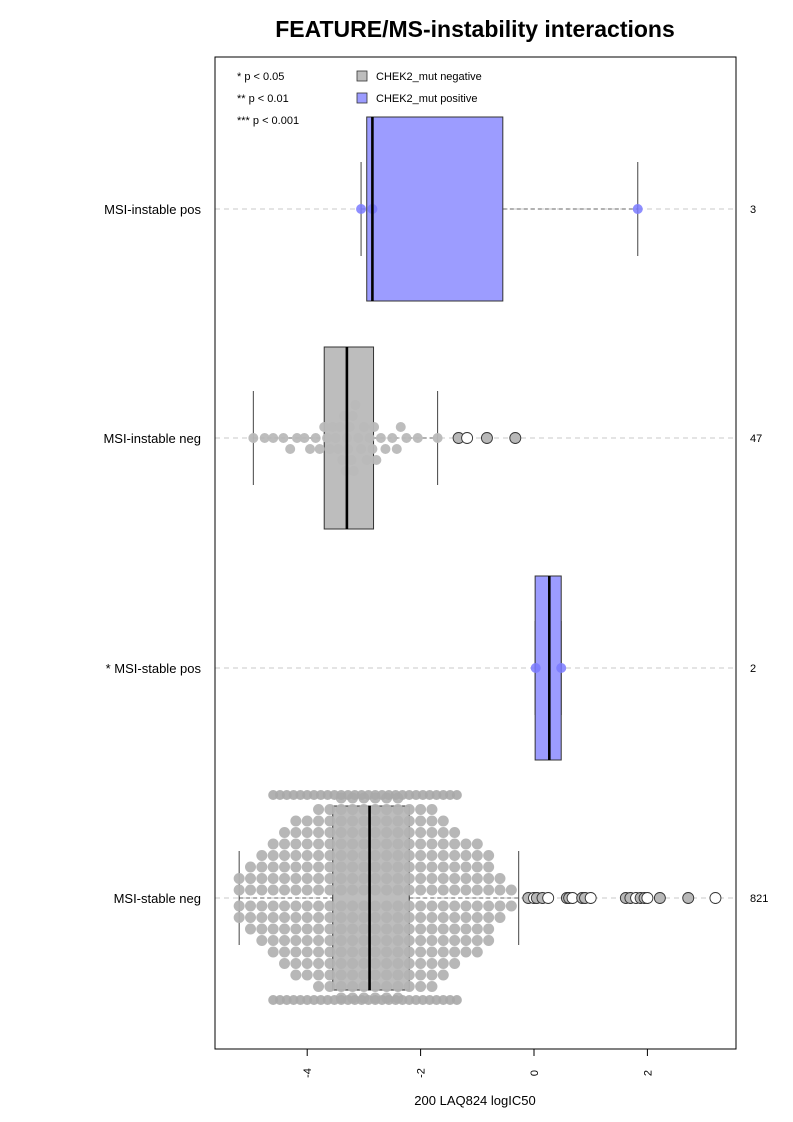  Describe the element at coordinates (362, 98) in the screenshot. I see `legend-swatch` at that location.